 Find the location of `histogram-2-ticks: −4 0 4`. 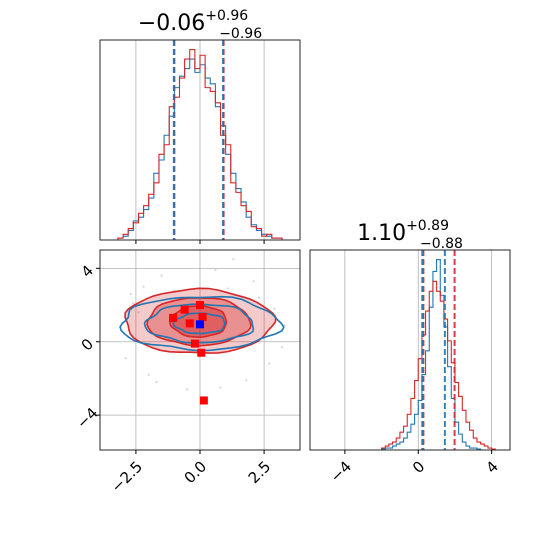

histogram-2-ticks: −4 0 4 is located at coordinates (414, 468).